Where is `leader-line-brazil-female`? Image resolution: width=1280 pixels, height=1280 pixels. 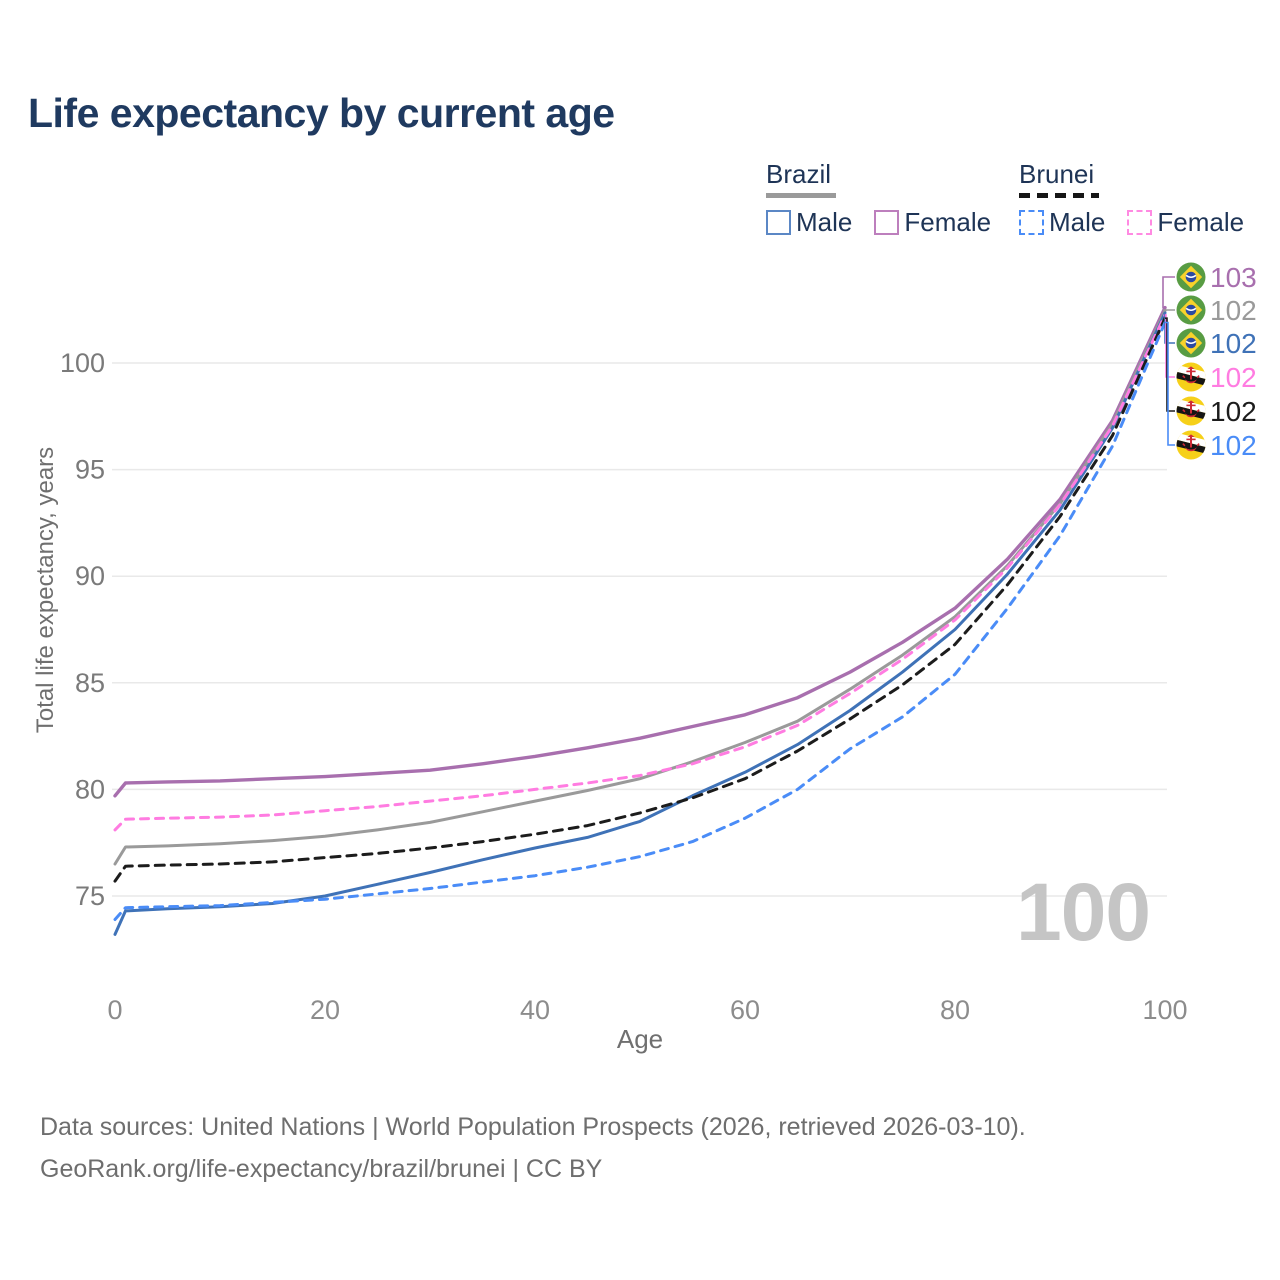 leader-line-brazil-female is located at coordinates (1168, 292).